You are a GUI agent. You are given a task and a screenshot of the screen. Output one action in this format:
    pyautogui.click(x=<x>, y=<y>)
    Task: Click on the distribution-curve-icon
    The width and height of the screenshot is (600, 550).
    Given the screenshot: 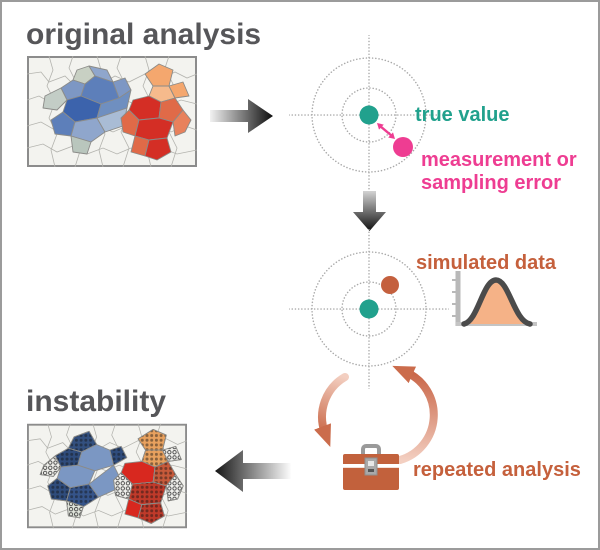 What is the action you would take?
    pyautogui.click(x=494, y=299)
    